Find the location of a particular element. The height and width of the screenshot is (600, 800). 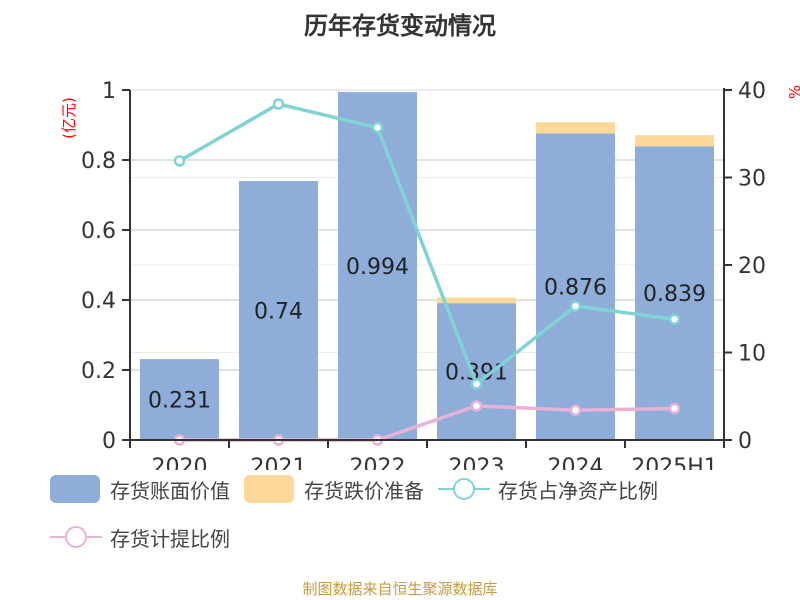

x-axis-tick-label: 2022 is located at coordinates (378, 462).